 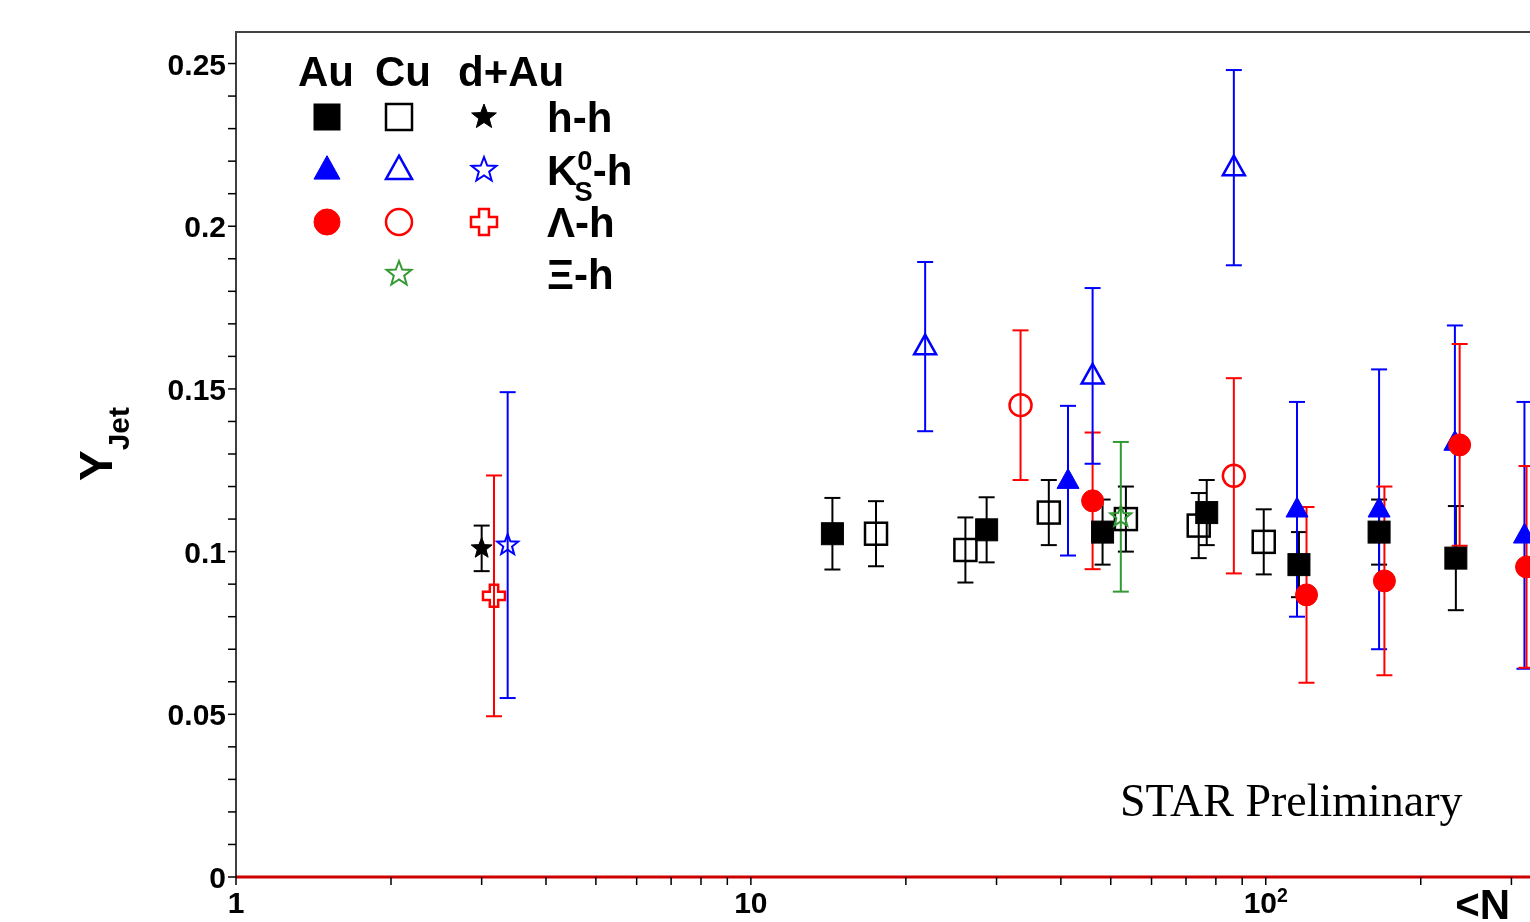 What do you see at coordinates (196, 389) in the screenshot?
I see `y-tick-label: 0.15` at bounding box center [196, 389].